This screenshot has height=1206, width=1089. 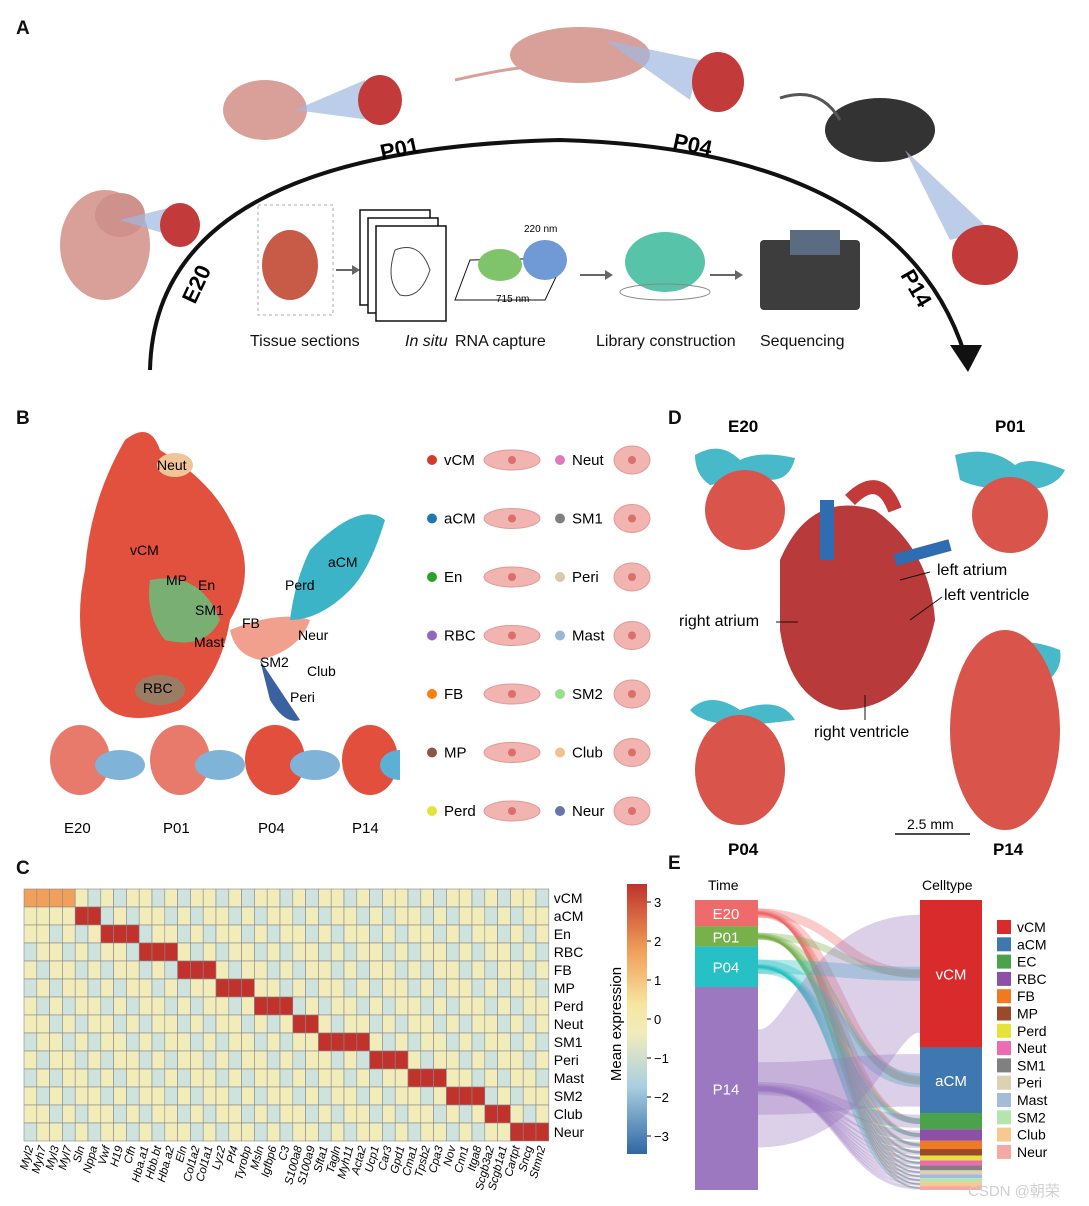 What do you see at coordinates (274, 662) in the screenshot?
I see `umap-sm2: SM2` at bounding box center [274, 662].